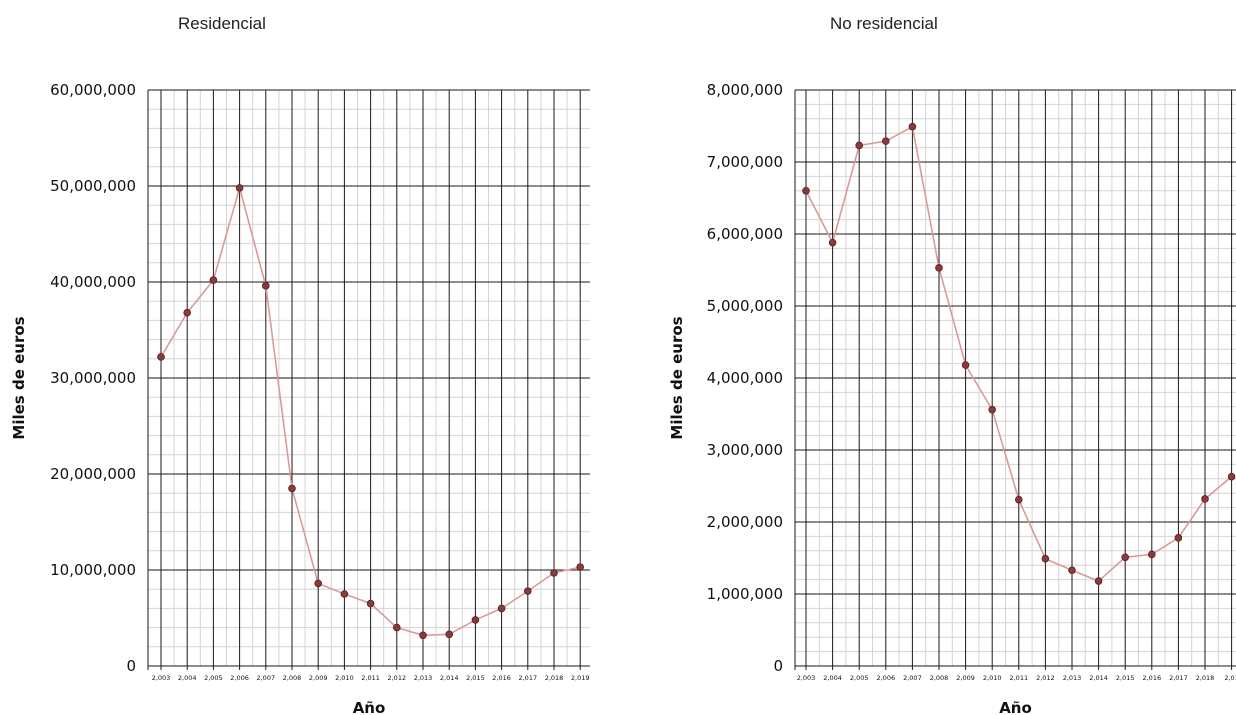  What do you see at coordinates (745, 234) in the screenshot?
I see `y-tick-label: 6,000,000` at bounding box center [745, 234].